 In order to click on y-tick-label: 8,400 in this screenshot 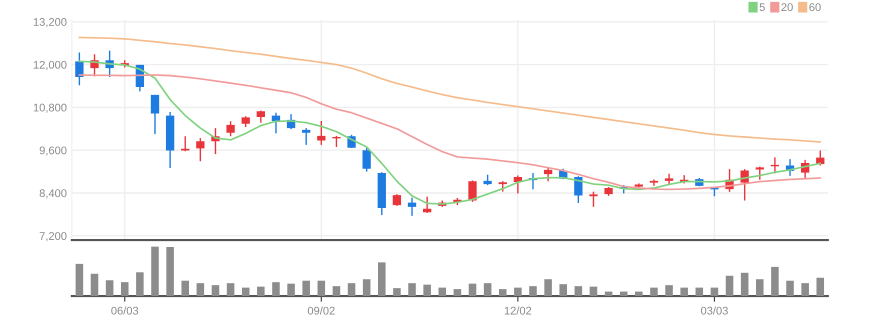, I will do `click(53, 193)`.